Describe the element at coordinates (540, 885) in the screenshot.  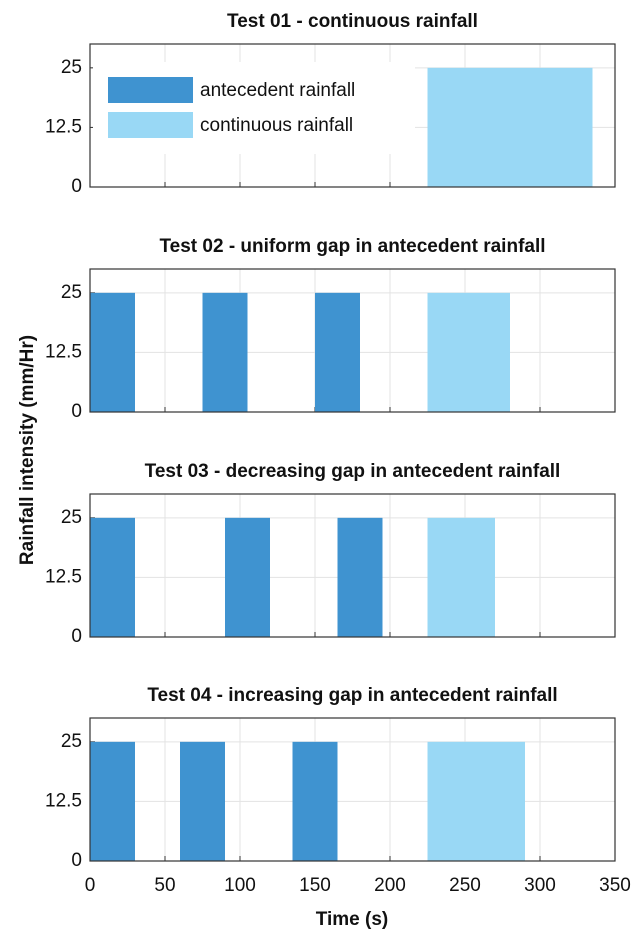
I see `x-tick-label: 300` at that location.